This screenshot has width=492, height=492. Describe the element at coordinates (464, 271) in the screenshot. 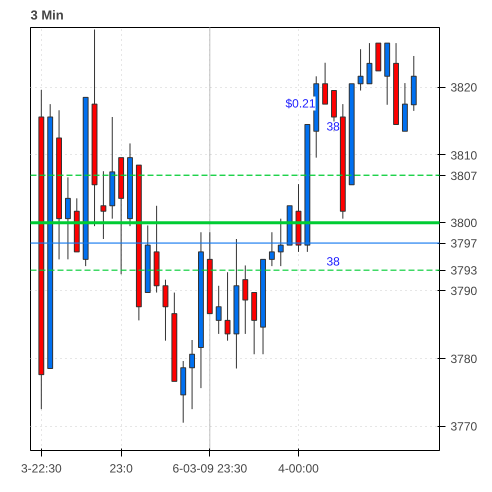

I see `ref-line-label: 3793` at that location.